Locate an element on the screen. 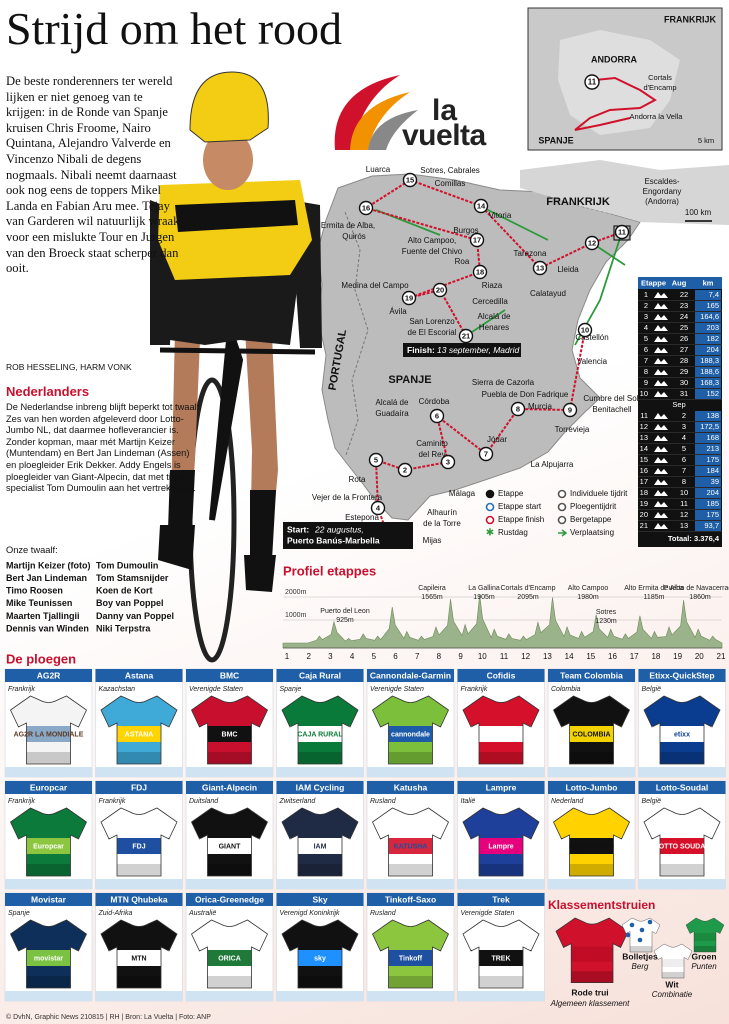  socks is located at coordinates (222, 515).